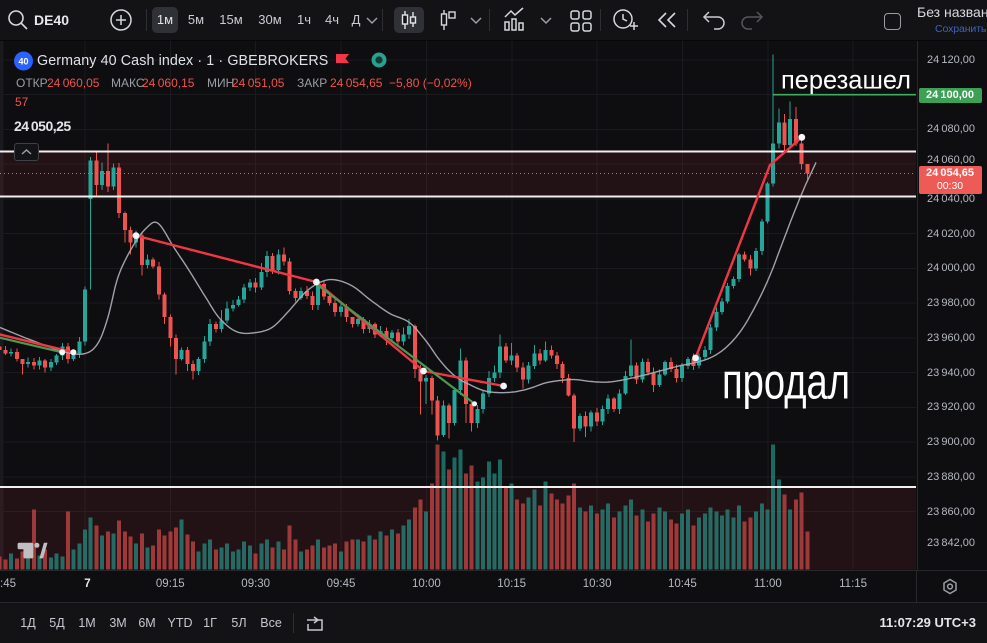 This screenshot has width=987, height=643. I want to click on svg-text: 40, so click(23, 62).